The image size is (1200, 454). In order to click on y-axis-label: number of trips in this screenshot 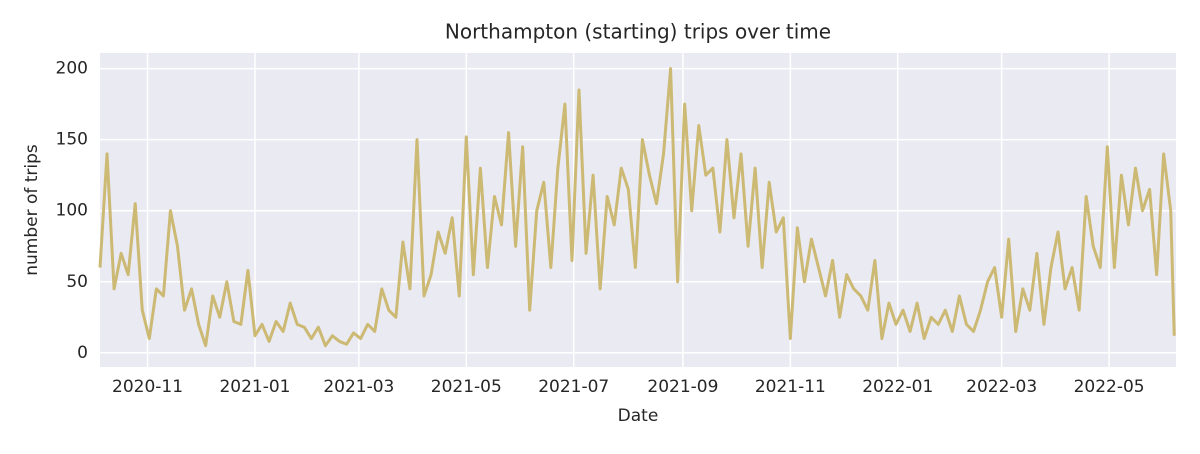, I will do `click(32, 210)`.